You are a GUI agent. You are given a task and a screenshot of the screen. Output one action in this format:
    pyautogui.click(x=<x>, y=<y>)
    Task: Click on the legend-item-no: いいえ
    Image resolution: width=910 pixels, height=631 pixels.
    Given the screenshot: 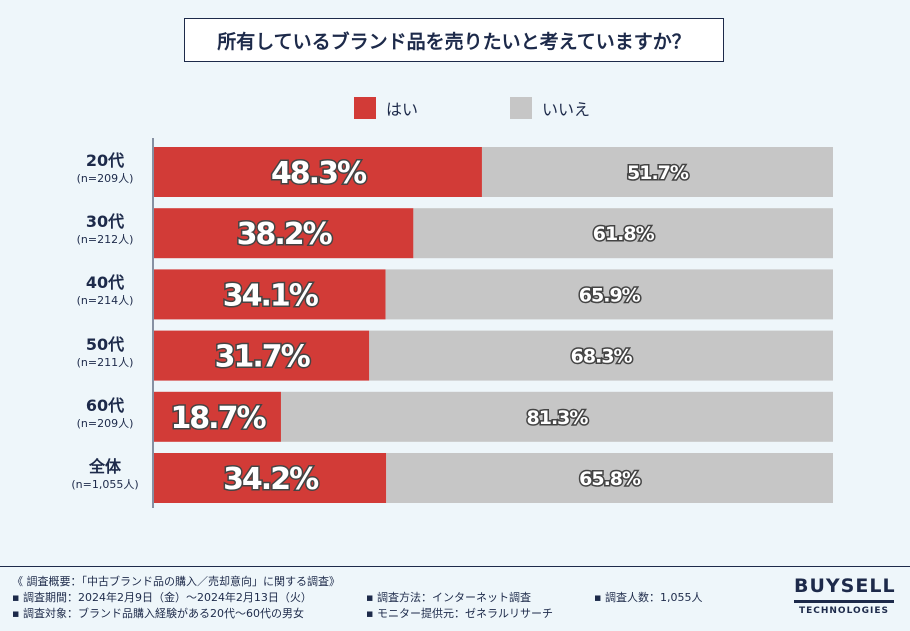 What is the action you would take?
    pyautogui.click(x=550, y=108)
    